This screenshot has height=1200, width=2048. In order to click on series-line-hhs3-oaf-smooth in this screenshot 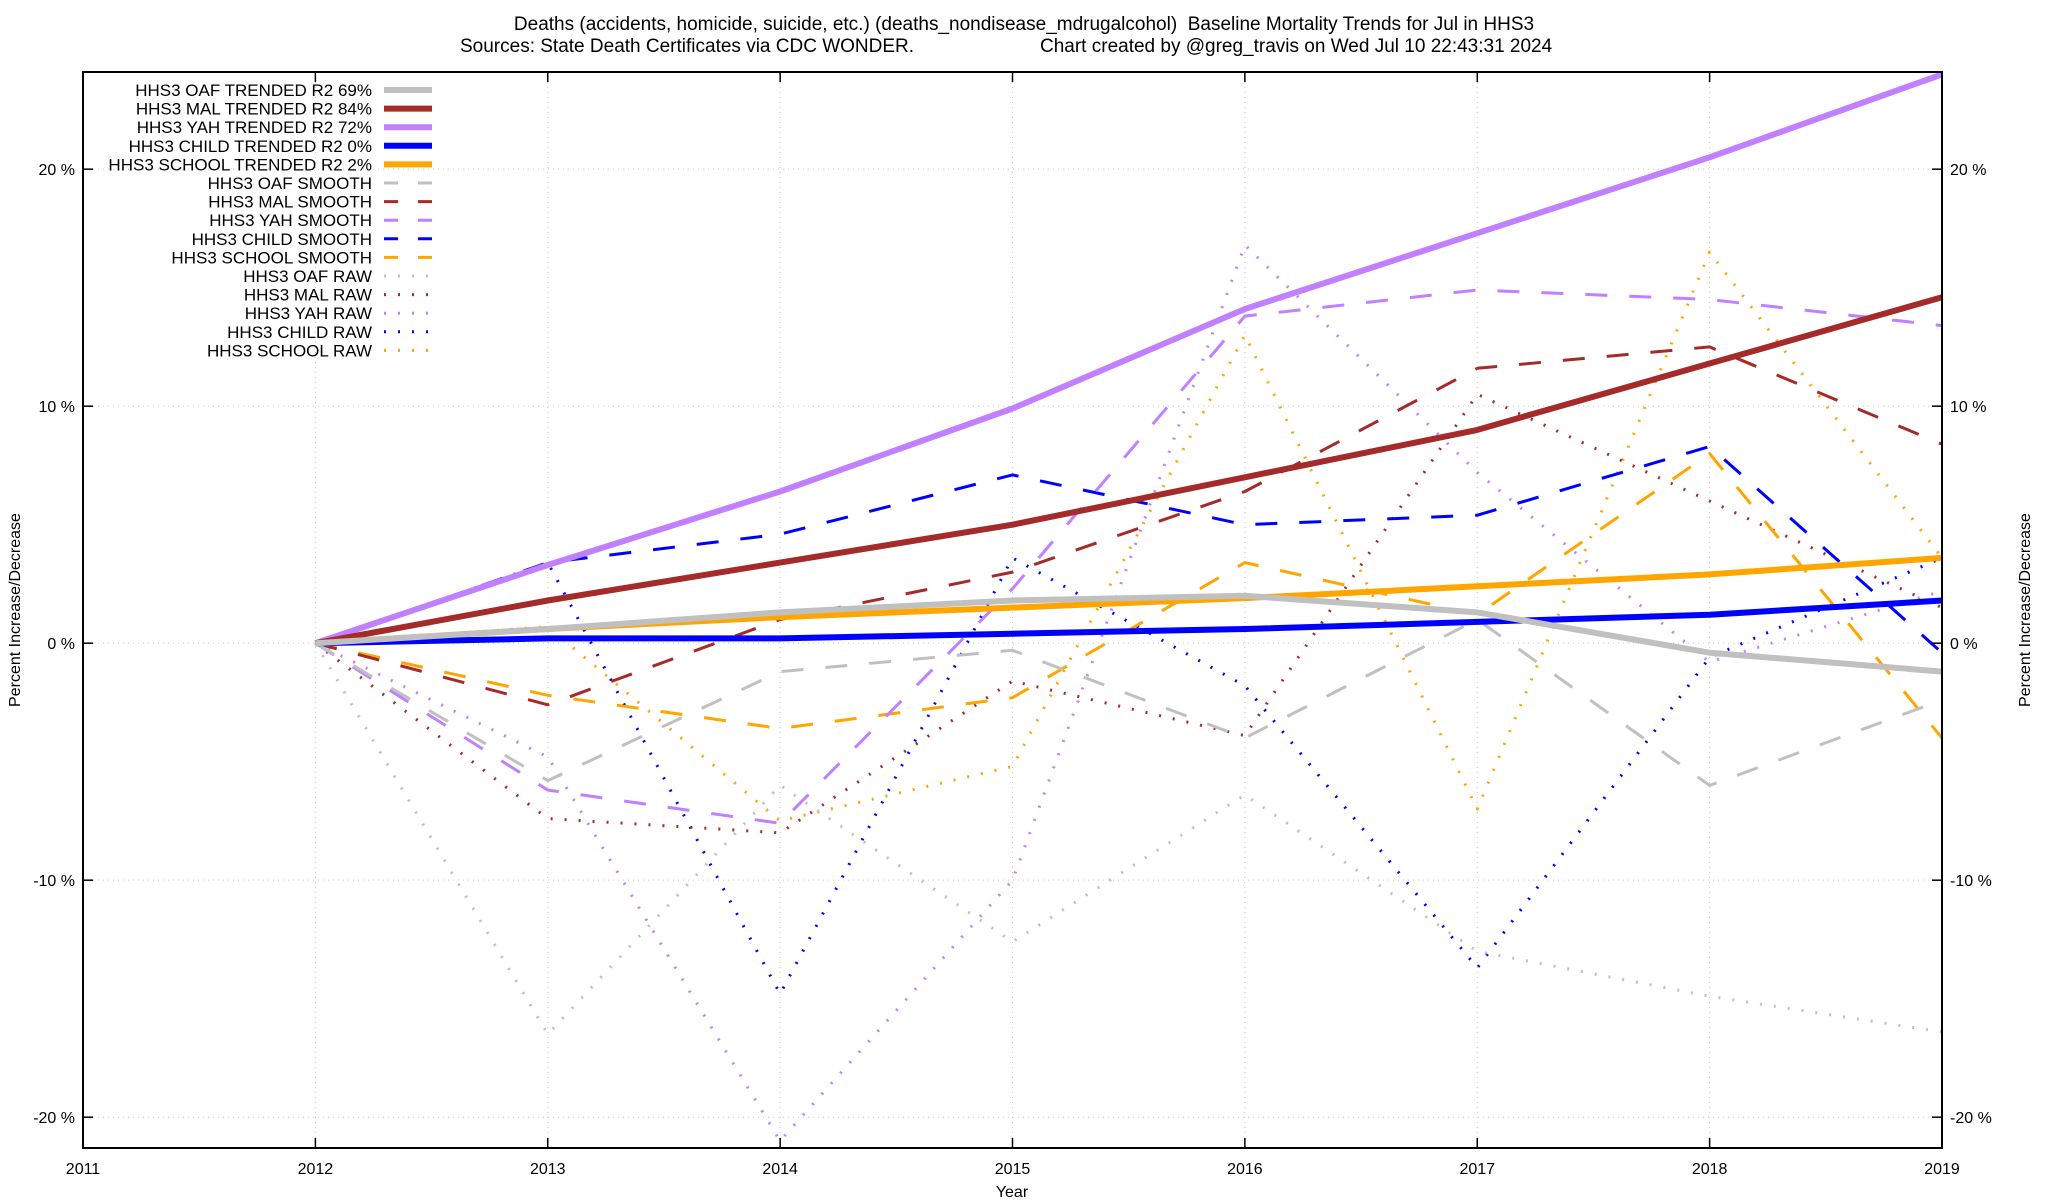, I will do `click(1128, 702)`.